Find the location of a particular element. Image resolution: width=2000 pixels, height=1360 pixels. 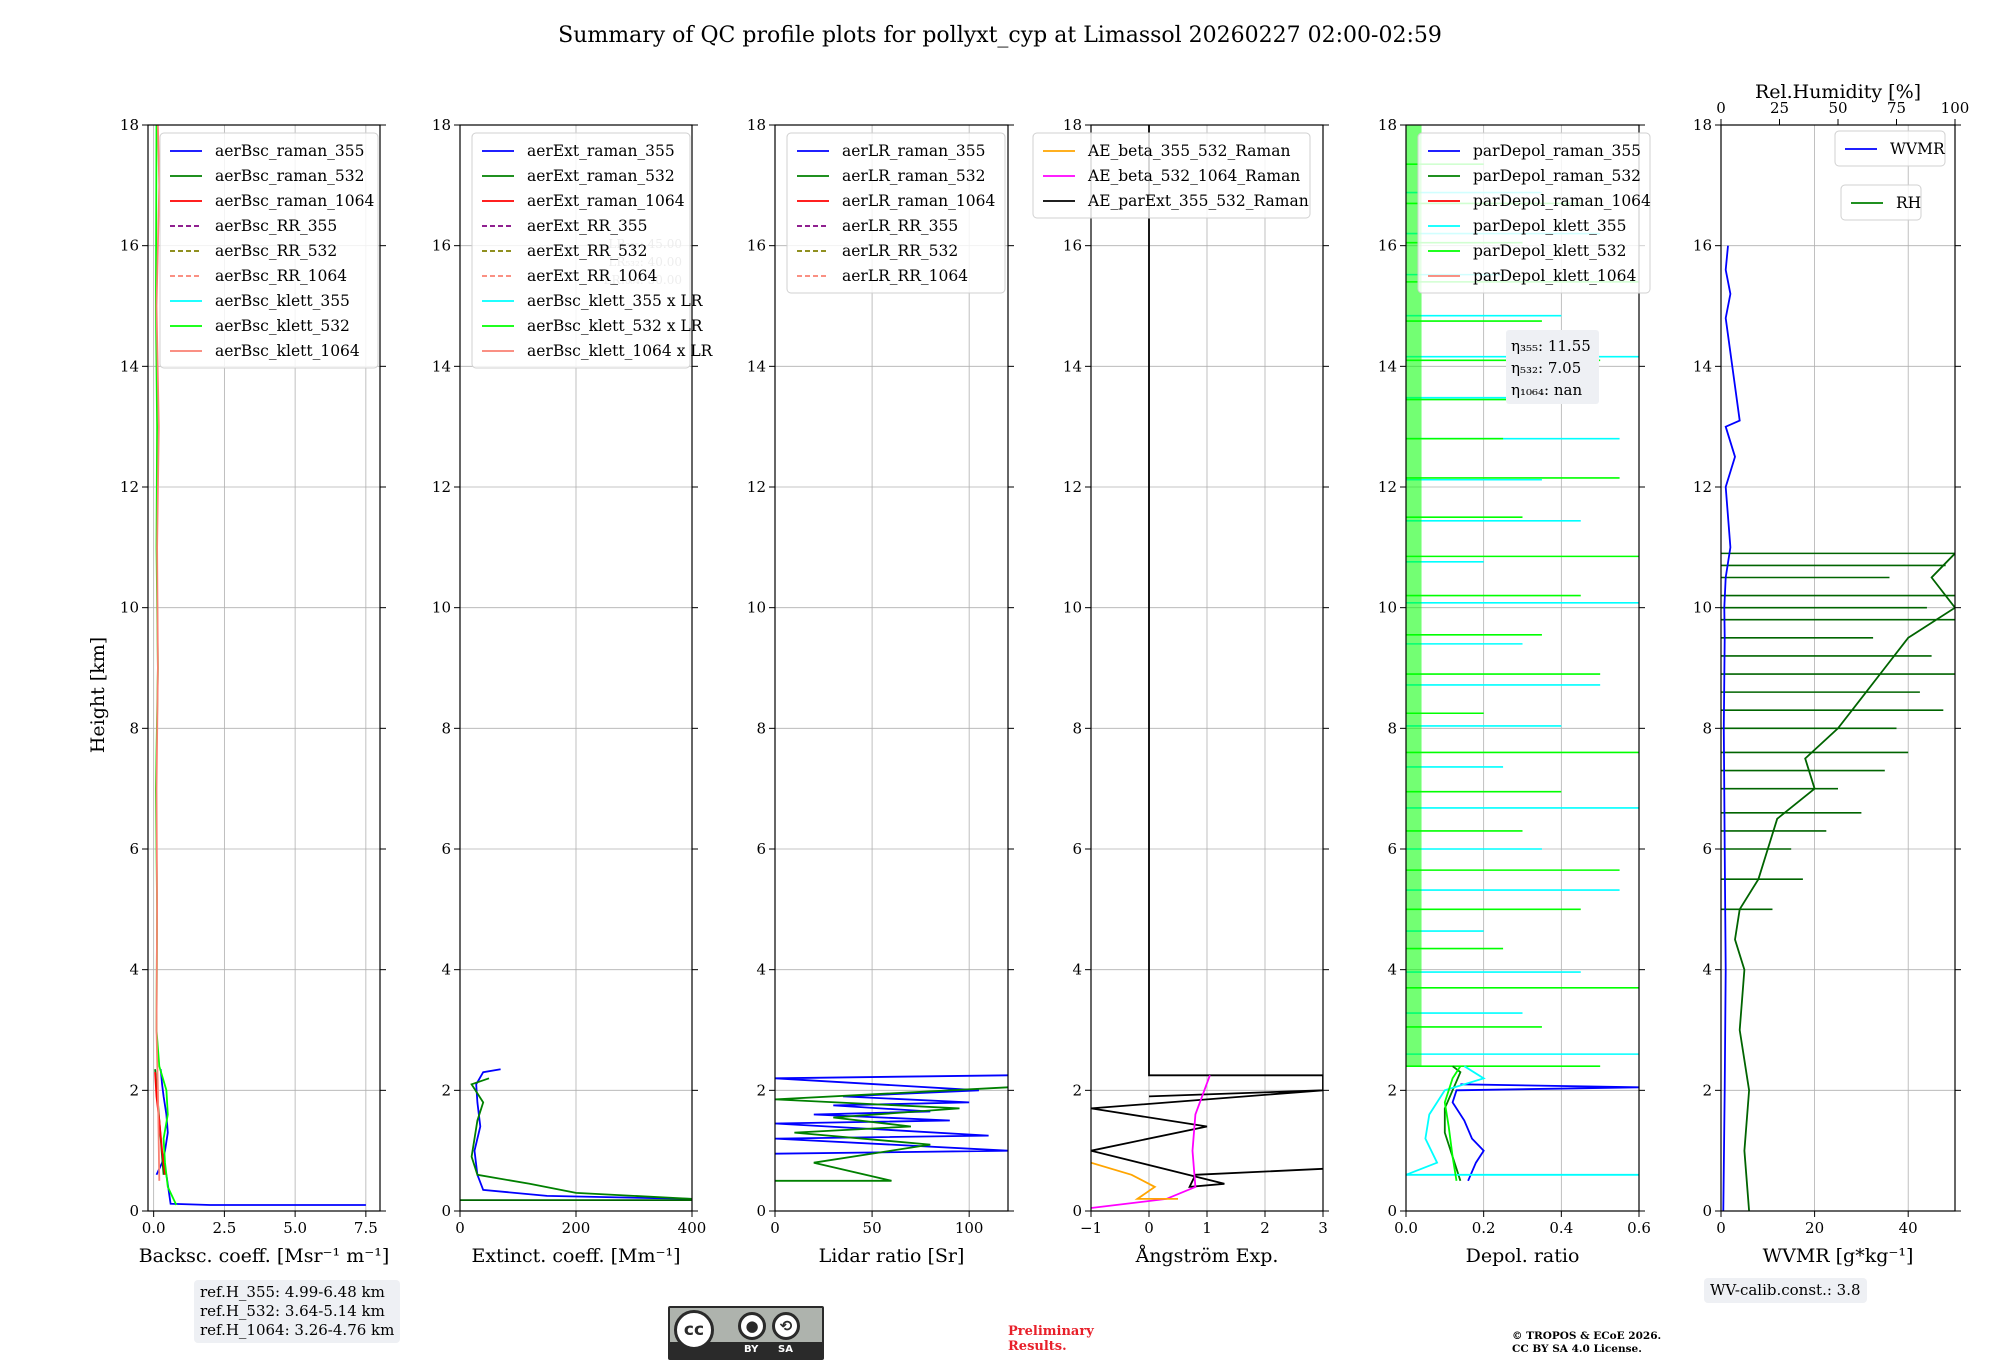

legend-label: aerBsc_RR_355 is located at coordinates (276, 226).